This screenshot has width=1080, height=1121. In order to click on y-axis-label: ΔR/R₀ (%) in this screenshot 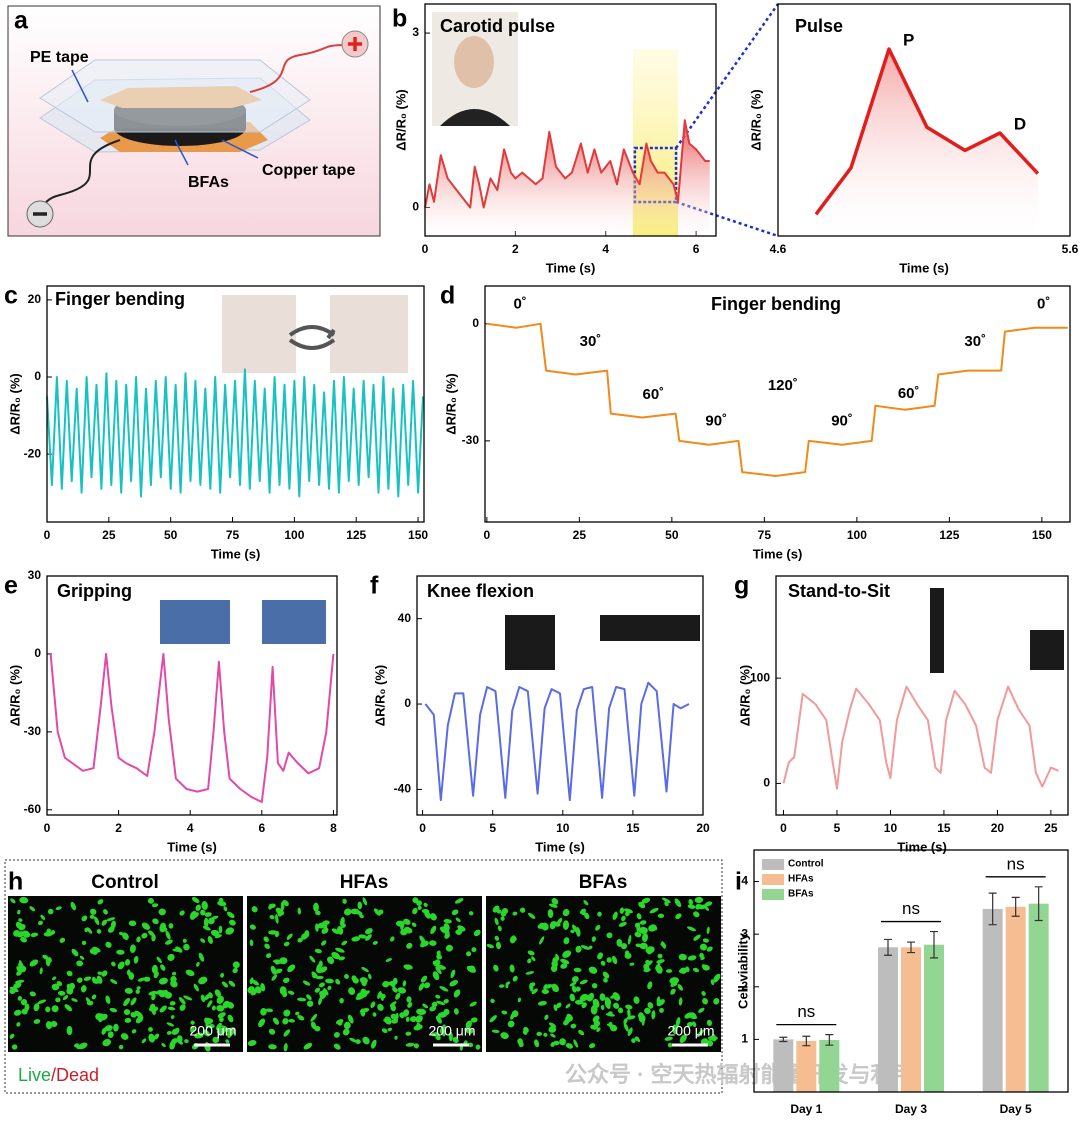, I will do `click(755, 119)`.